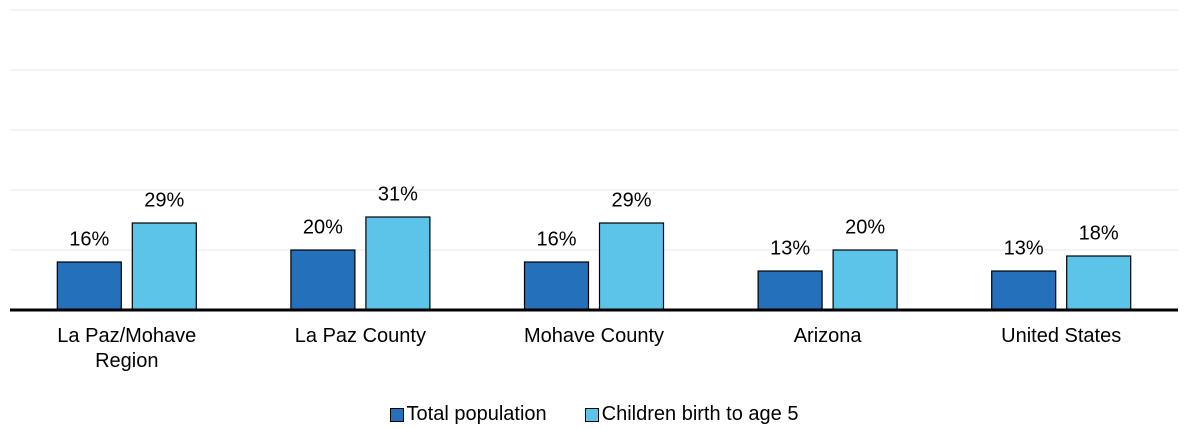 Image resolution: width=1188 pixels, height=430 pixels. I want to click on x-tick-label: La Paz County, so click(360, 336).